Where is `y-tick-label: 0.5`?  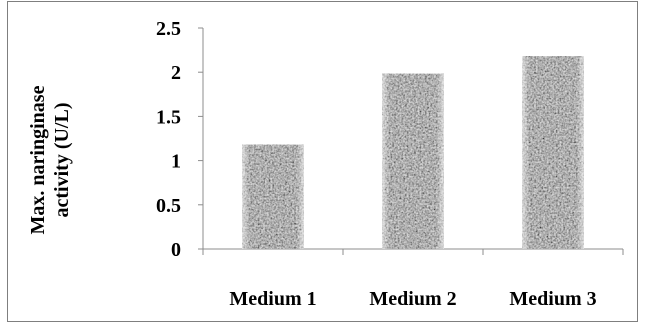
y-tick-label: 0.5 is located at coordinates (168, 206).